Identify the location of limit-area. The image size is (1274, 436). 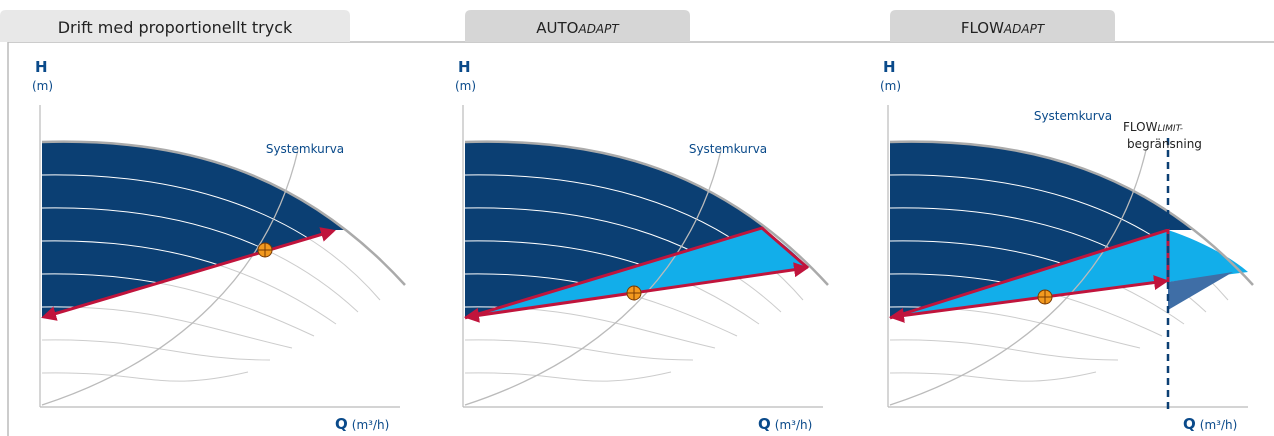
(1200, 291).